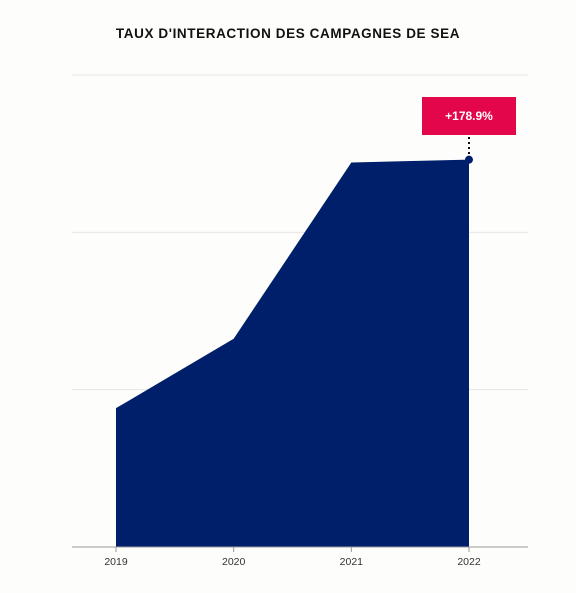 The width and height of the screenshot is (576, 593). I want to click on annotation-badge, so click(469, 116).